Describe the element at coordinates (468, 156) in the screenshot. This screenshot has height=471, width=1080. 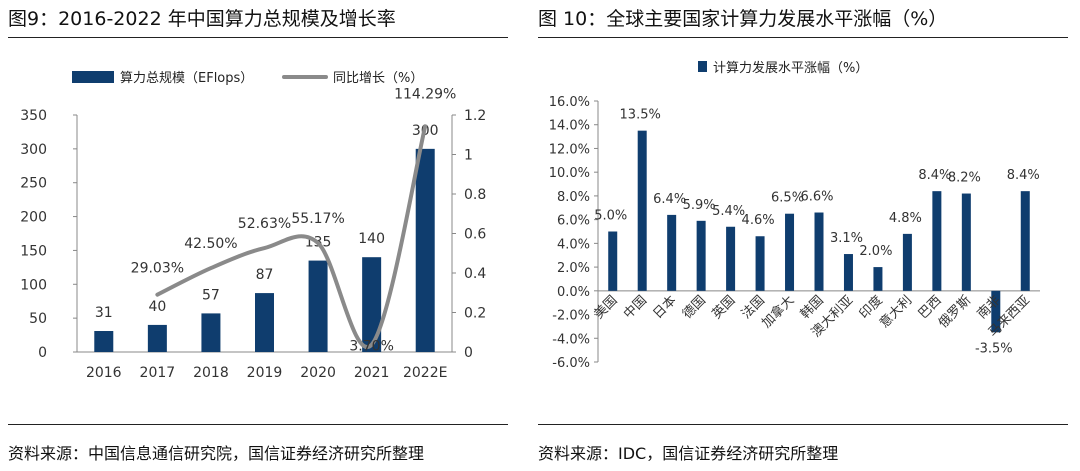
I see `y2-tick-label: 1` at that location.